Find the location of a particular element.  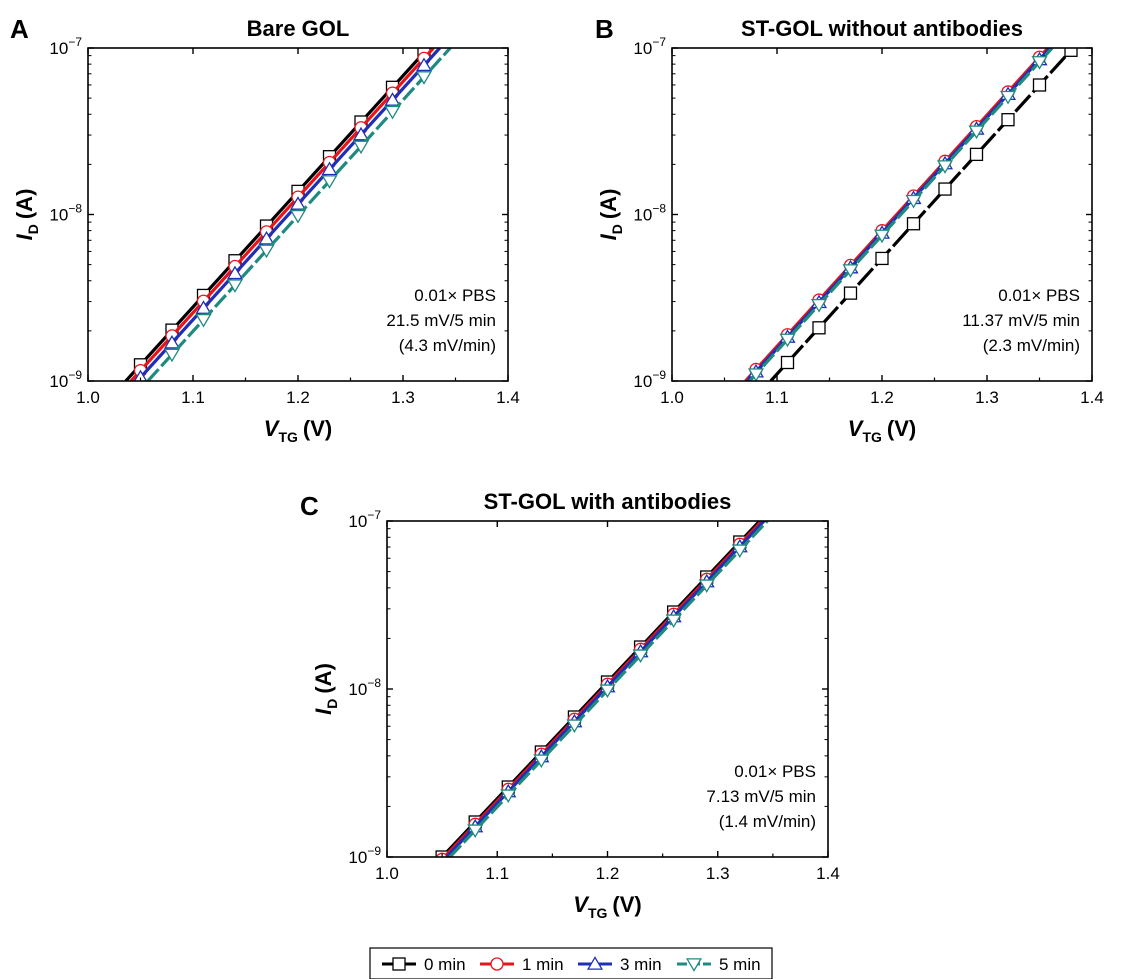

x-axis-label-main: V is located at coordinates (581, 904).